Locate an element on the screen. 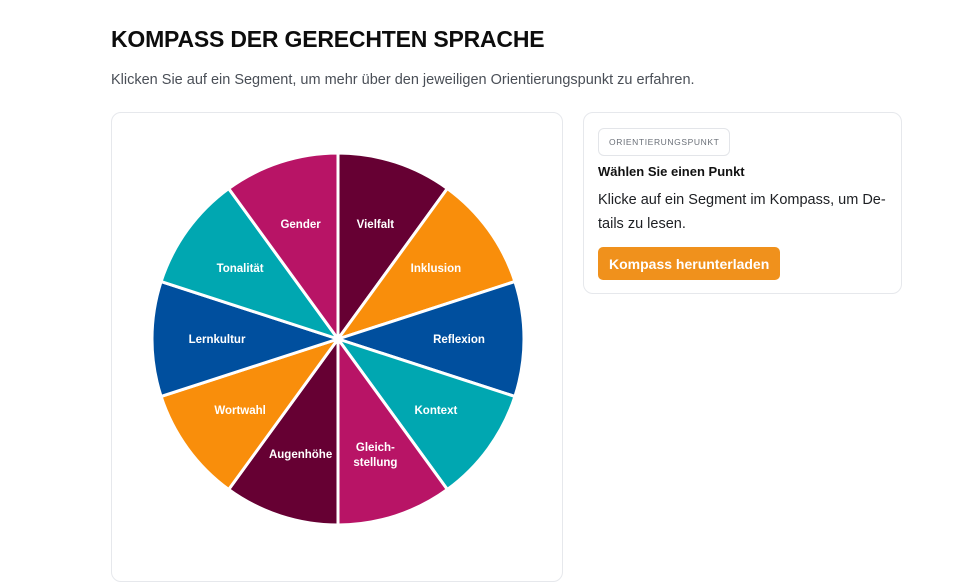  segment-wortwahl is located at coordinates (250, 414).